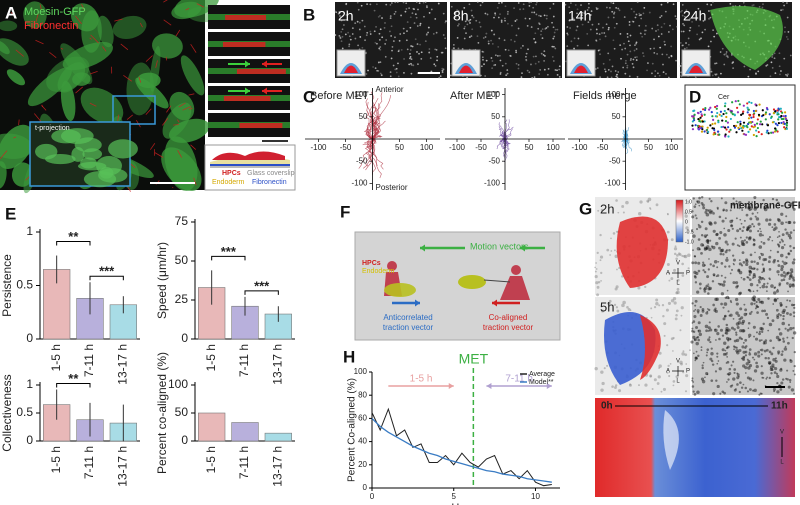 The height and width of the screenshot is (505, 800). What do you see at coordinates (123, 364) in the screenshot?
I see `x-tick-label: 13-17 h` at bounding box center [123, 364].